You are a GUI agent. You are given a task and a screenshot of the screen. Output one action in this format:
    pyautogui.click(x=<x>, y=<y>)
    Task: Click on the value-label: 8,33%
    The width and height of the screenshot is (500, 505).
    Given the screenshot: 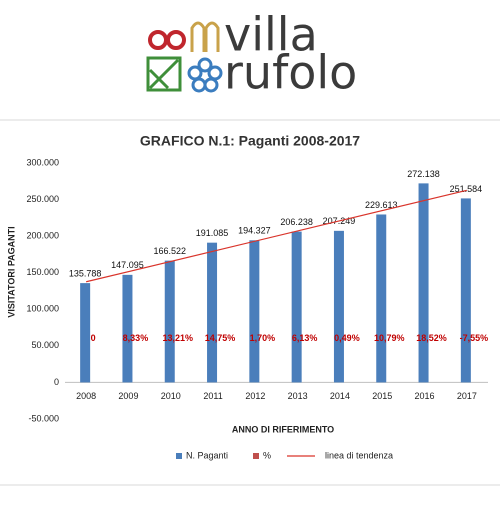 What is the action you would take?
    pyautogui.click(x=136, y=338)
    